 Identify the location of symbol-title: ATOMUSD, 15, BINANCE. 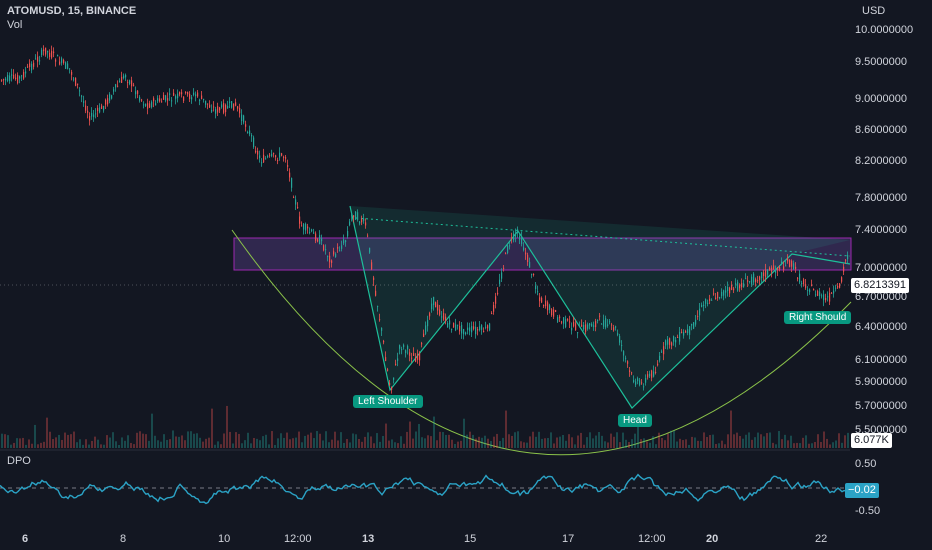
(72, 11).